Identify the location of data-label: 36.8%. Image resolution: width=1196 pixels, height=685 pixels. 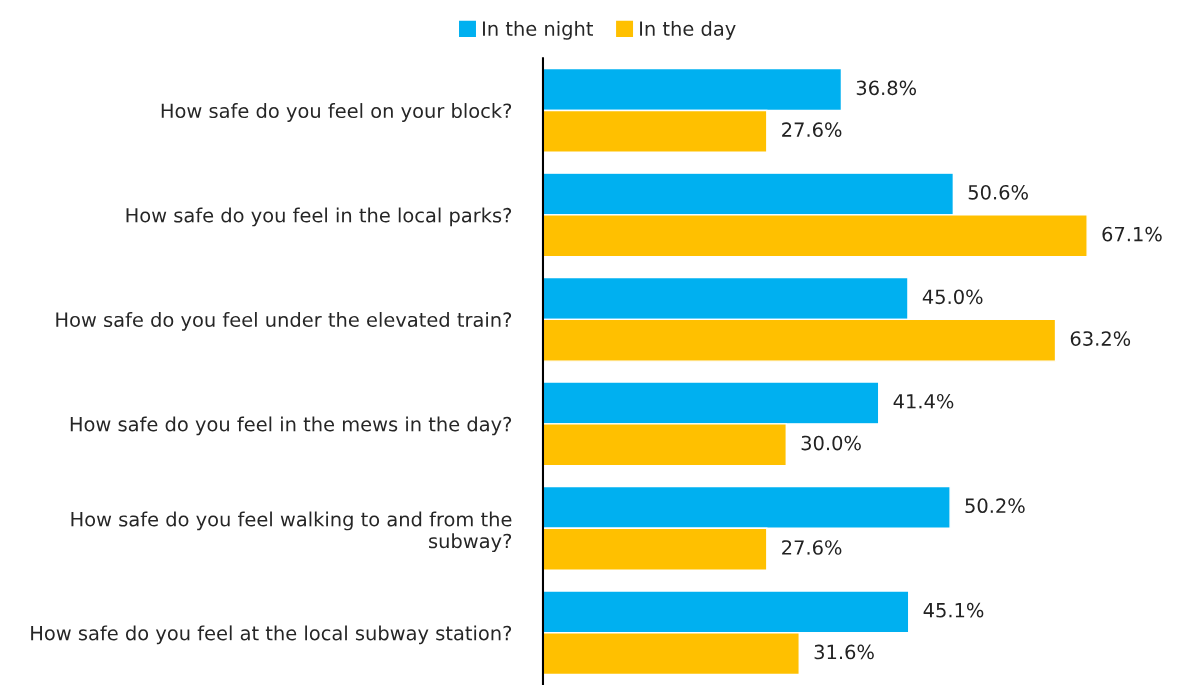
(886, 88).